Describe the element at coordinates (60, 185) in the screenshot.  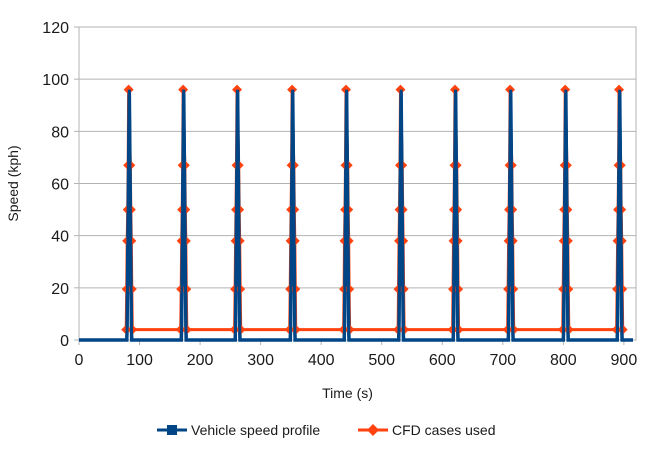
I see `y-tick-label: 60` at that location.